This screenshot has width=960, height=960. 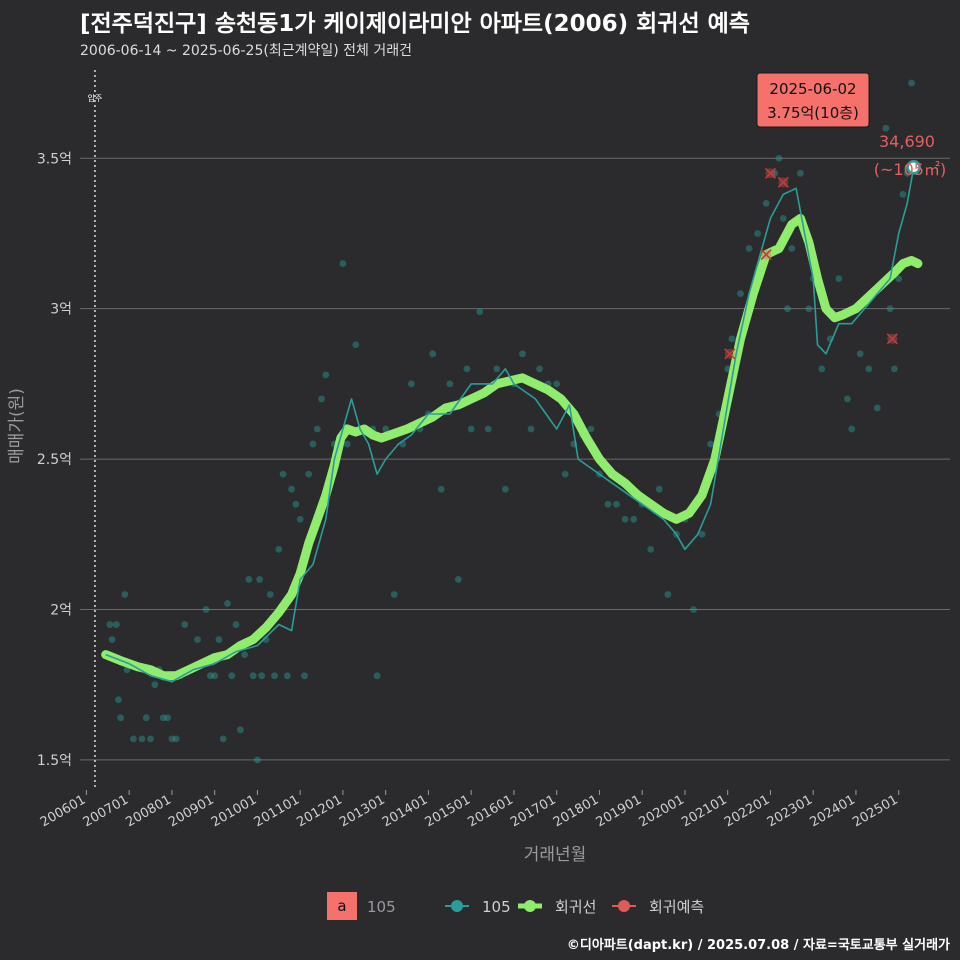 I want to click on x-tick-label: 200901, so click(x=191, y=811).